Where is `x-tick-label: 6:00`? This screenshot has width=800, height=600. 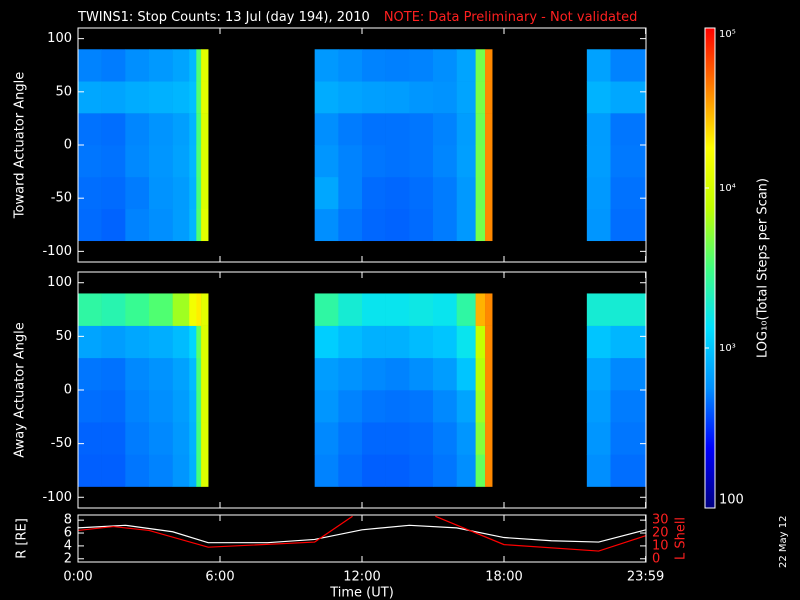 x-tick-label: 6:00 is located at coordinates (219, 577).